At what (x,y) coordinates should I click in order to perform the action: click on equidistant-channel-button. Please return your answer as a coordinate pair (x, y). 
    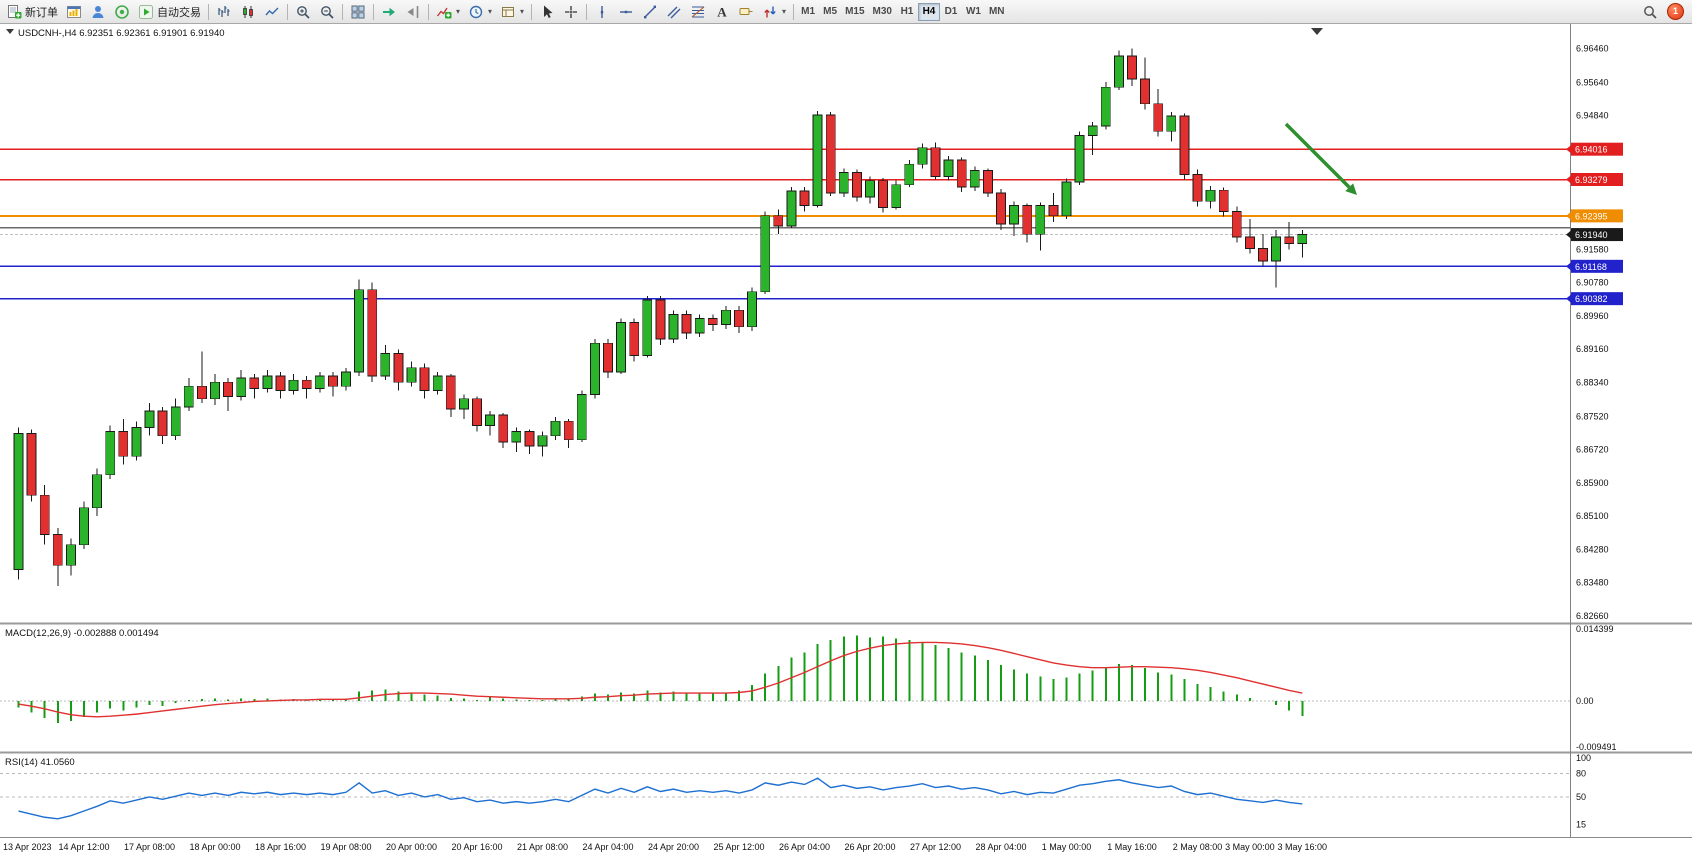
    Looking at the image, I should click on (674, 12).